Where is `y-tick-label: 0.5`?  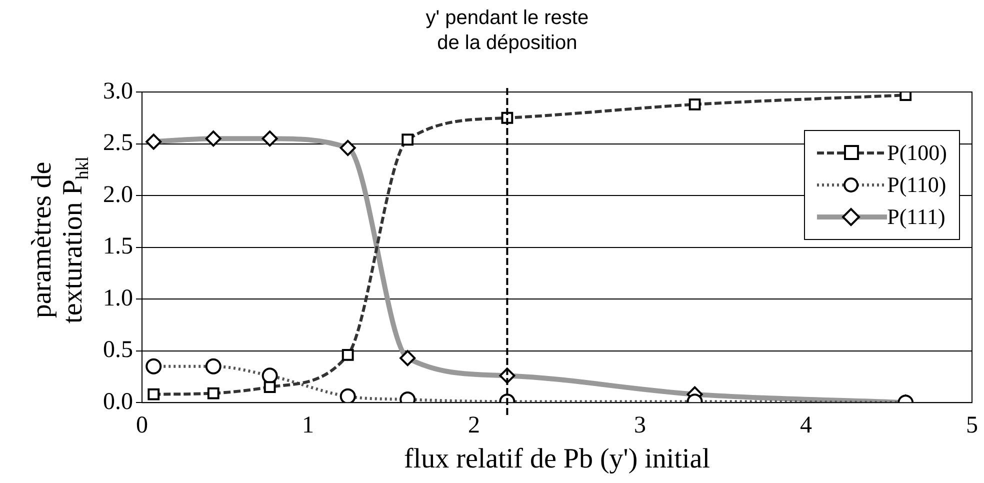 y-tick-label: 0.5 is located at coordinates (118, 350).